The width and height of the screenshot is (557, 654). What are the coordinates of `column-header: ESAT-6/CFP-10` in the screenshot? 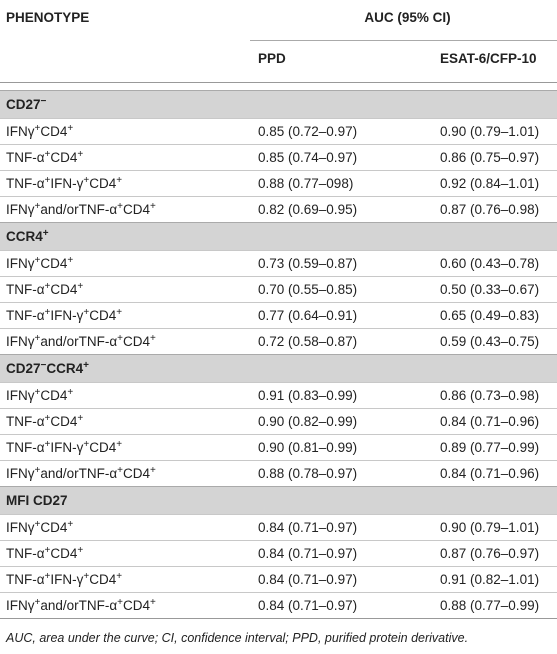 It's located at (488, 58).